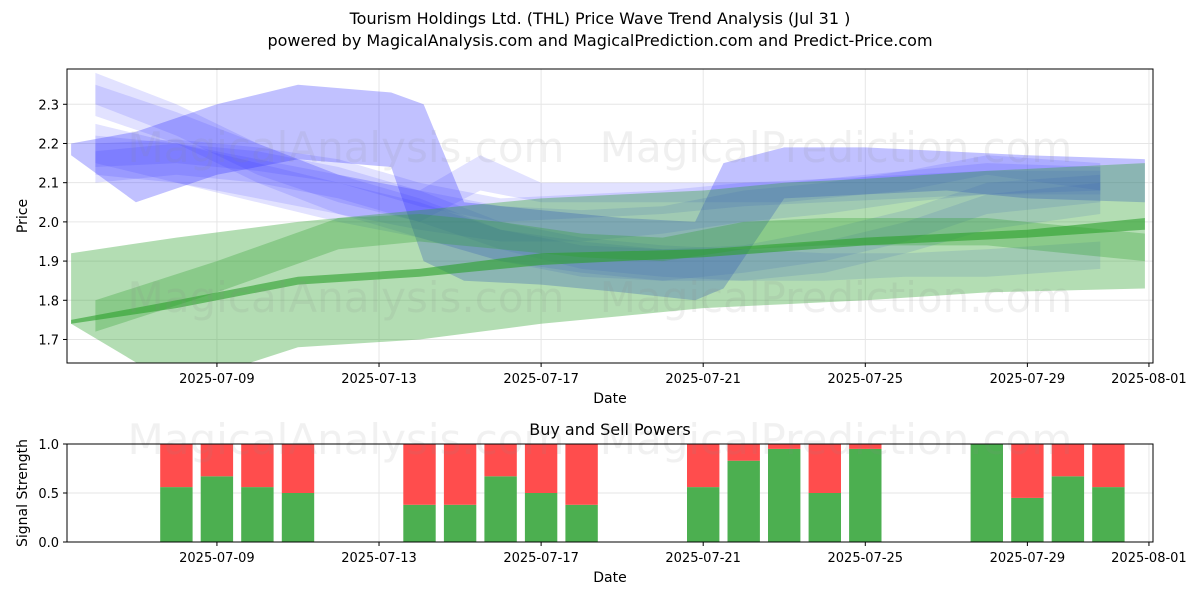 The height and width of the screenshot is (600, 1200). I want to click on powers-x-tick-label: 2025-07-09, so click(217, 558).